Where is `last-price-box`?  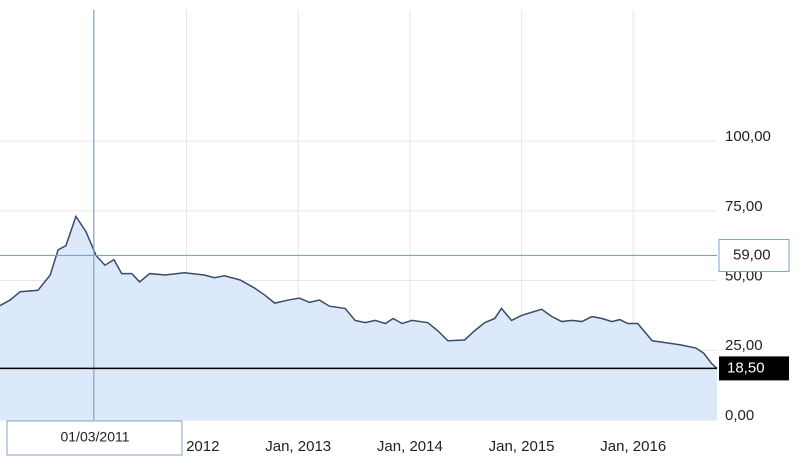
last-price-box is located at coordinates (754, 368).